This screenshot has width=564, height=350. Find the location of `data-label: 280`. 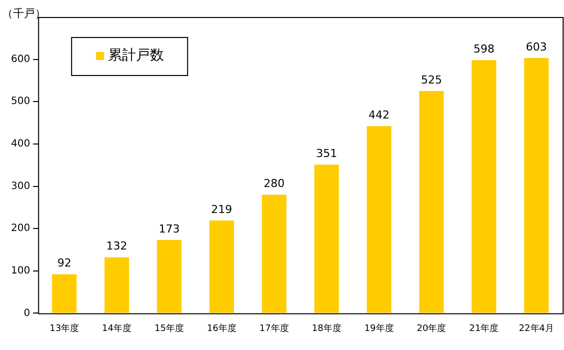

data-label: 280 is located at coordinates (274, 183).